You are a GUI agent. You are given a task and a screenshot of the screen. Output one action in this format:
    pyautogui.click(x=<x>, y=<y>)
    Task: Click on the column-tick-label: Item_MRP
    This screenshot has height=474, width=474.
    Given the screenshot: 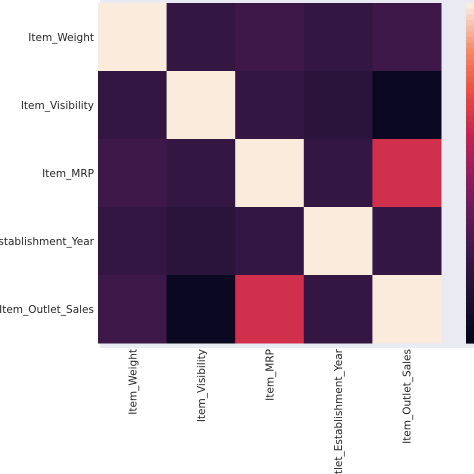 What is the action you would take?
    pyautogui.click(x=271, y=375)
    